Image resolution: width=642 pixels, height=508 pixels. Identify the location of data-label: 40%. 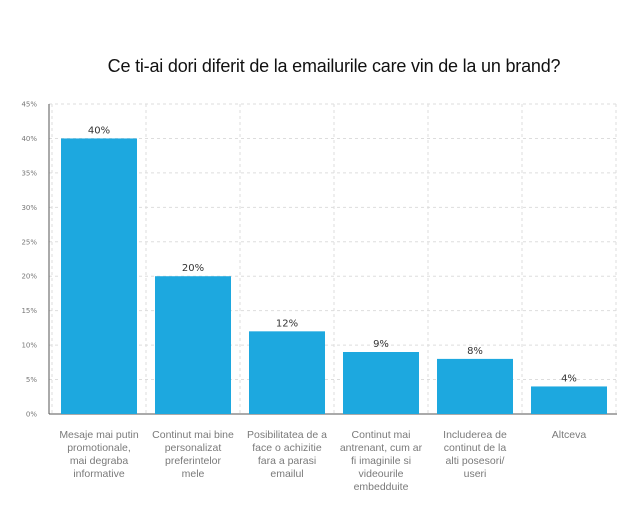
(99, 130).